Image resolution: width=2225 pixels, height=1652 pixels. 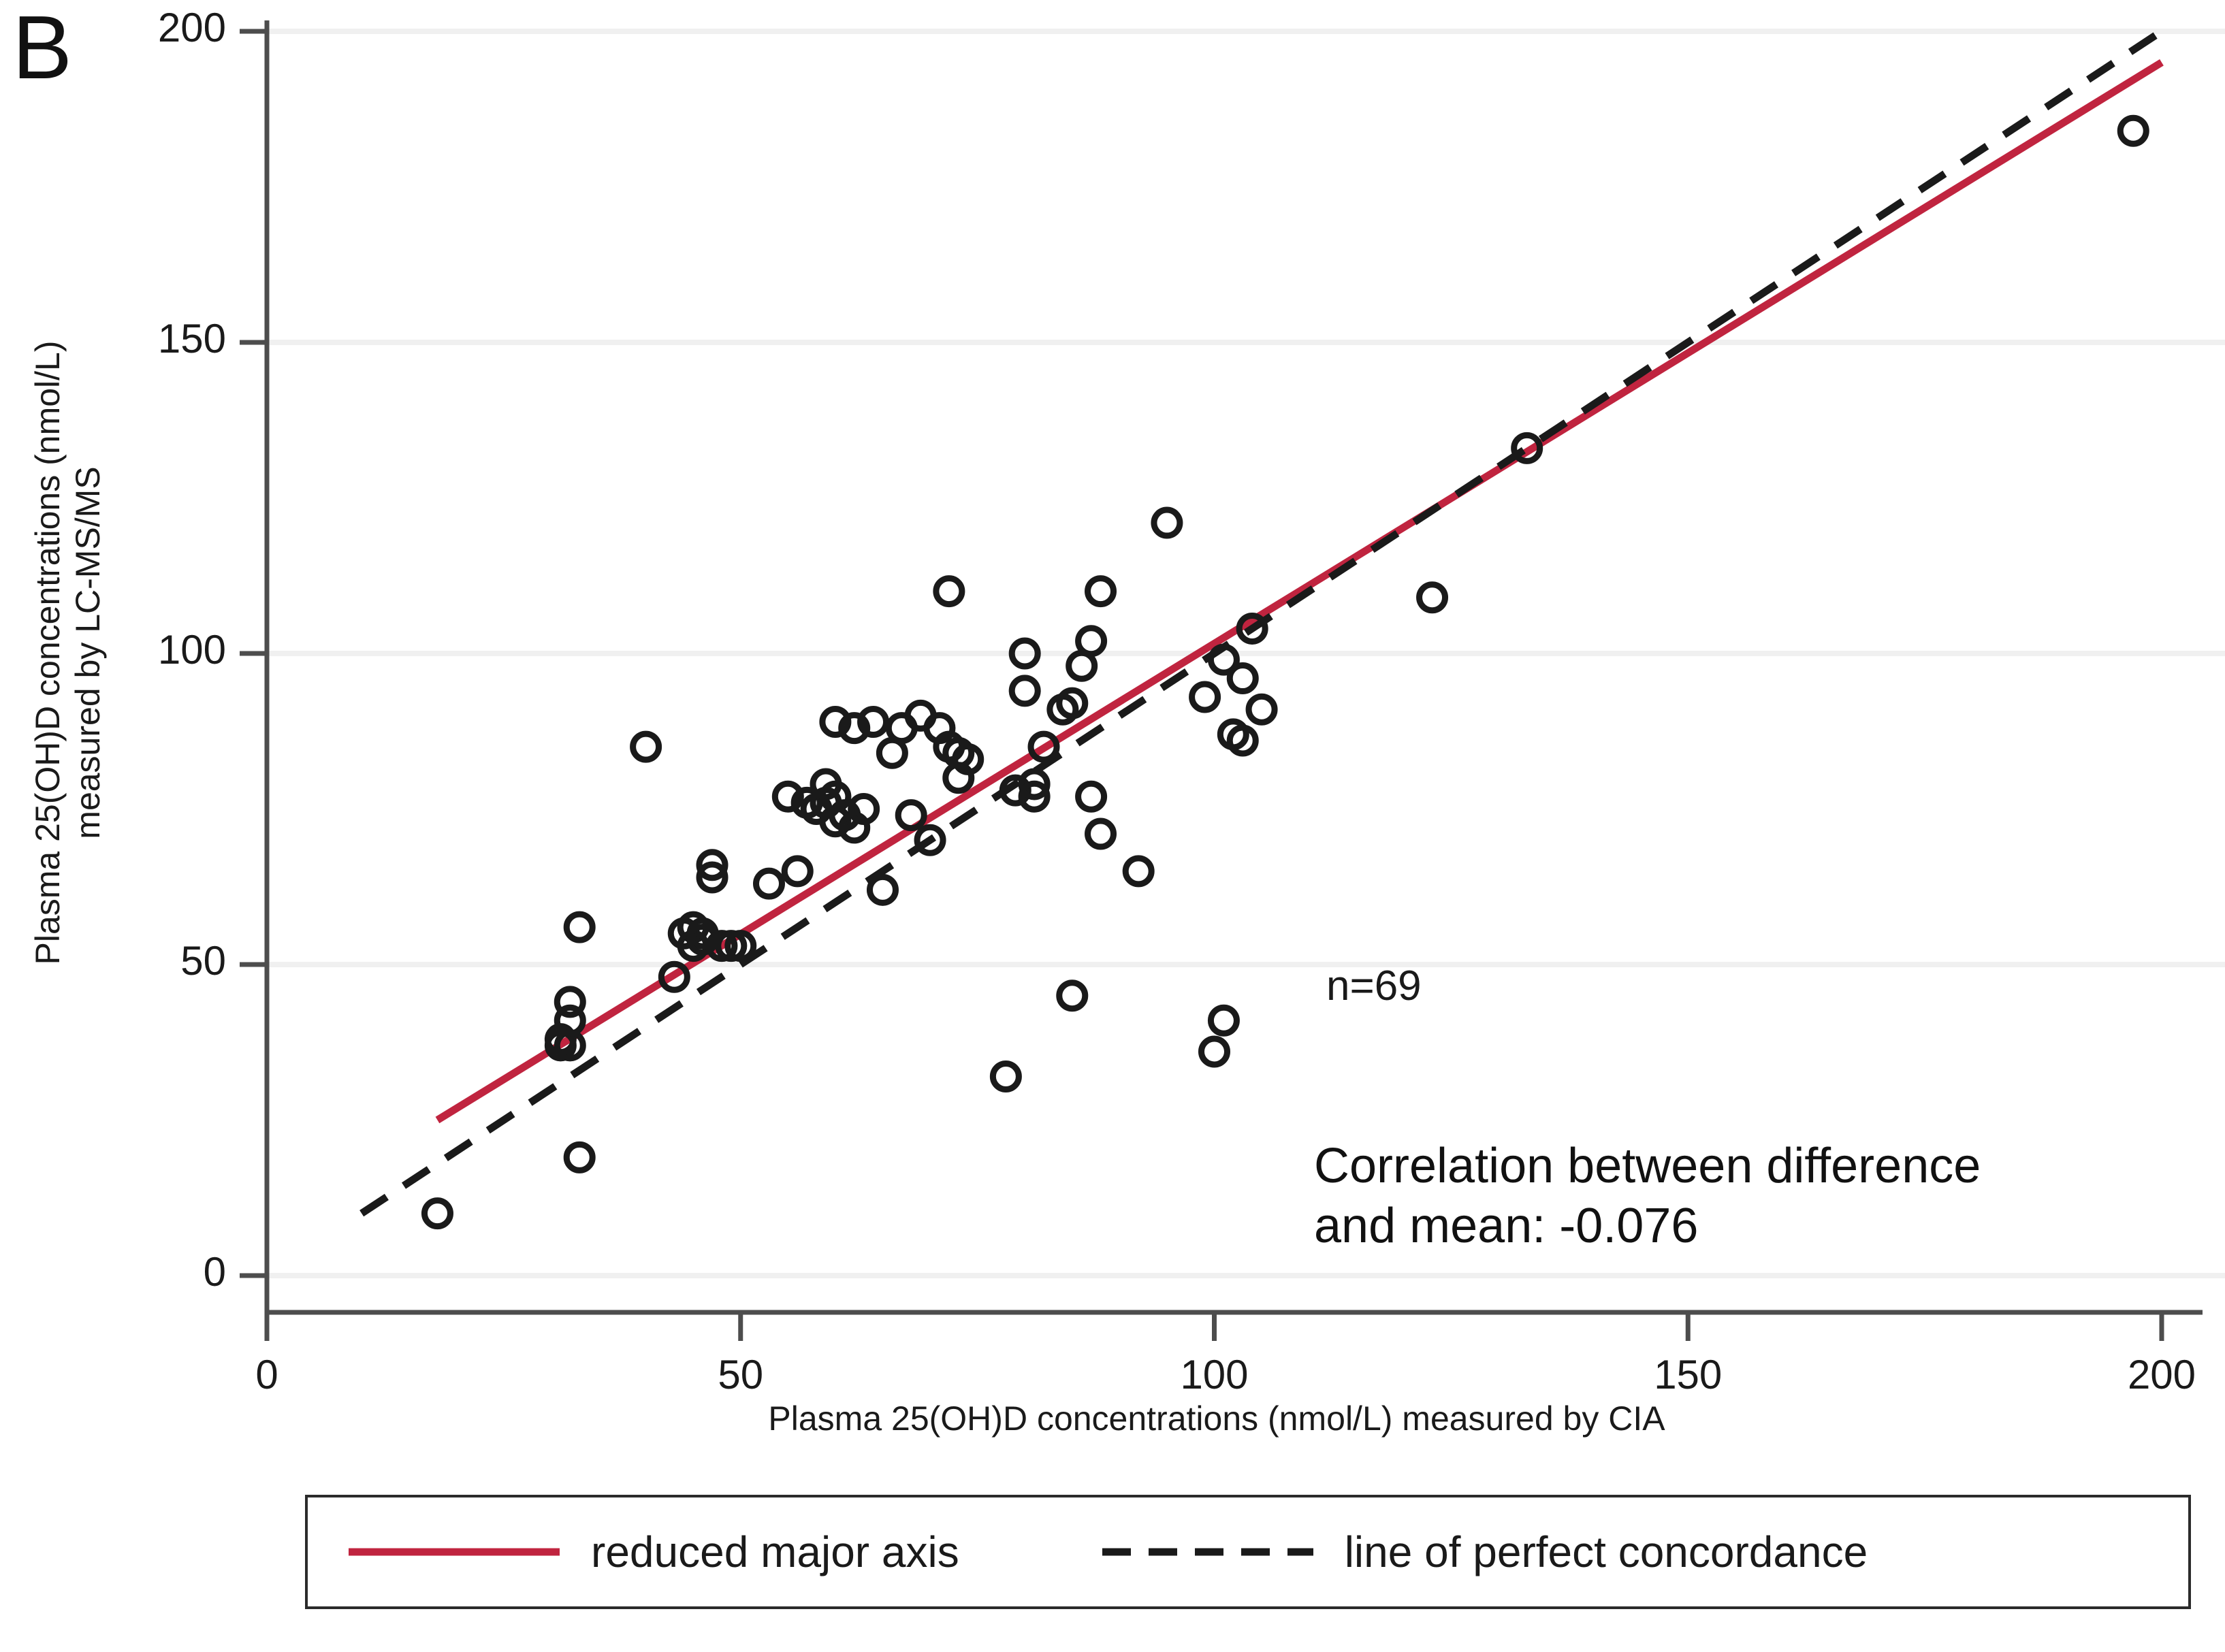 What do you see at coordinates (1606, 1551) in the screenshot?
I see `legend-label-line-of-perfect-concordance: line of perfect concordance` at bounding box center [1606, 1551].